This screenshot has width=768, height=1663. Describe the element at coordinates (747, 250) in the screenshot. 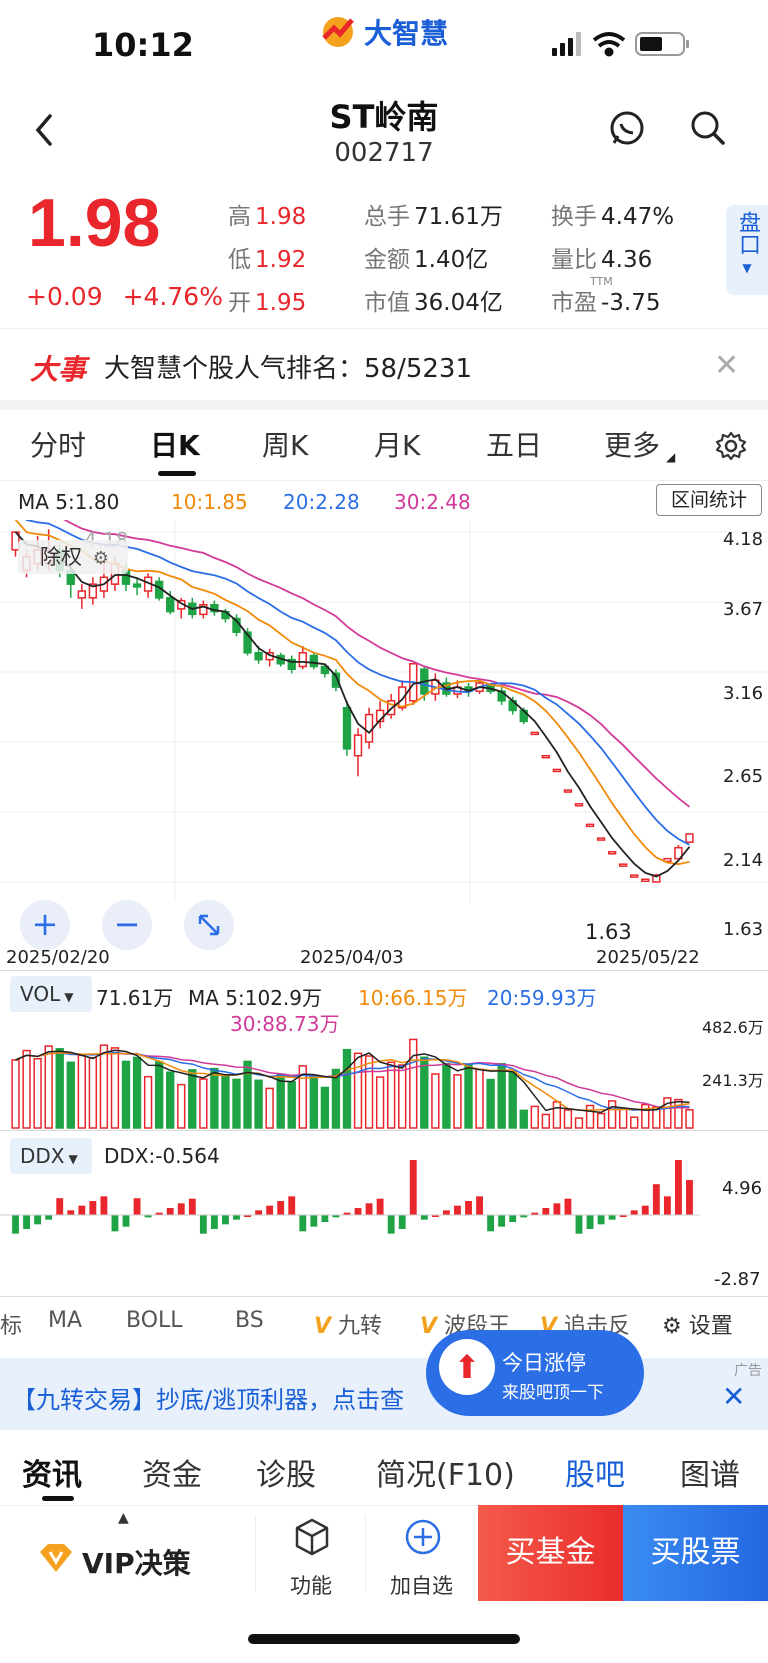

I see `pankou-button: 盘口 ▼` at that location.